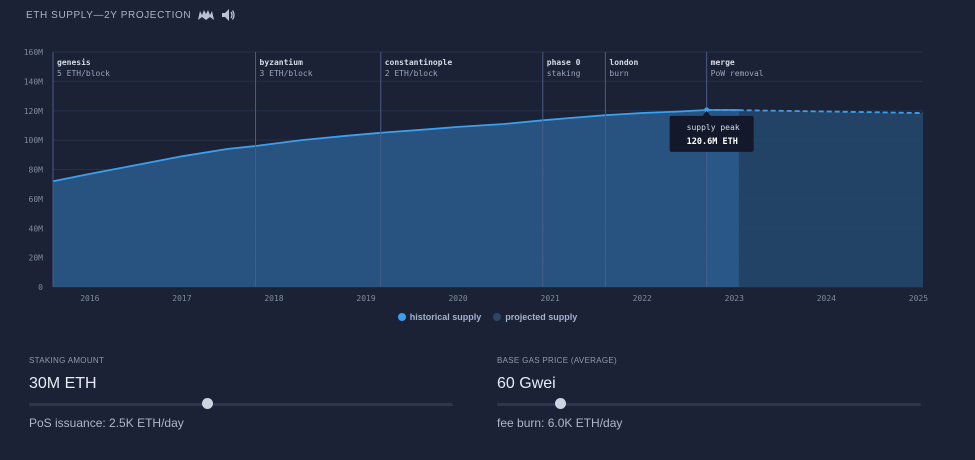 Image resolution: width=975 pixels, height=460 pixels. I want to click on event-name: constantinople, so click(419, 62).